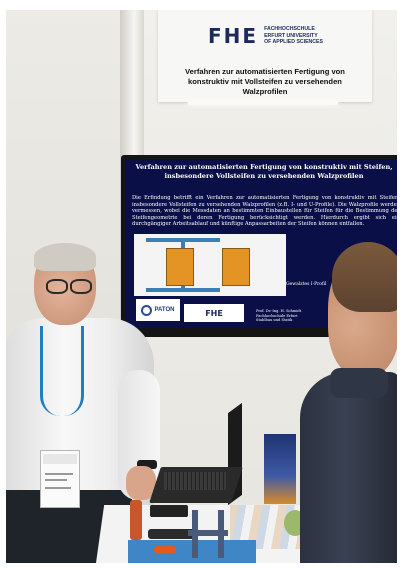  What do you see at coordinates (147, 464) in the screenshot?
I see `watch-icon` at bounding box center [147, 464].